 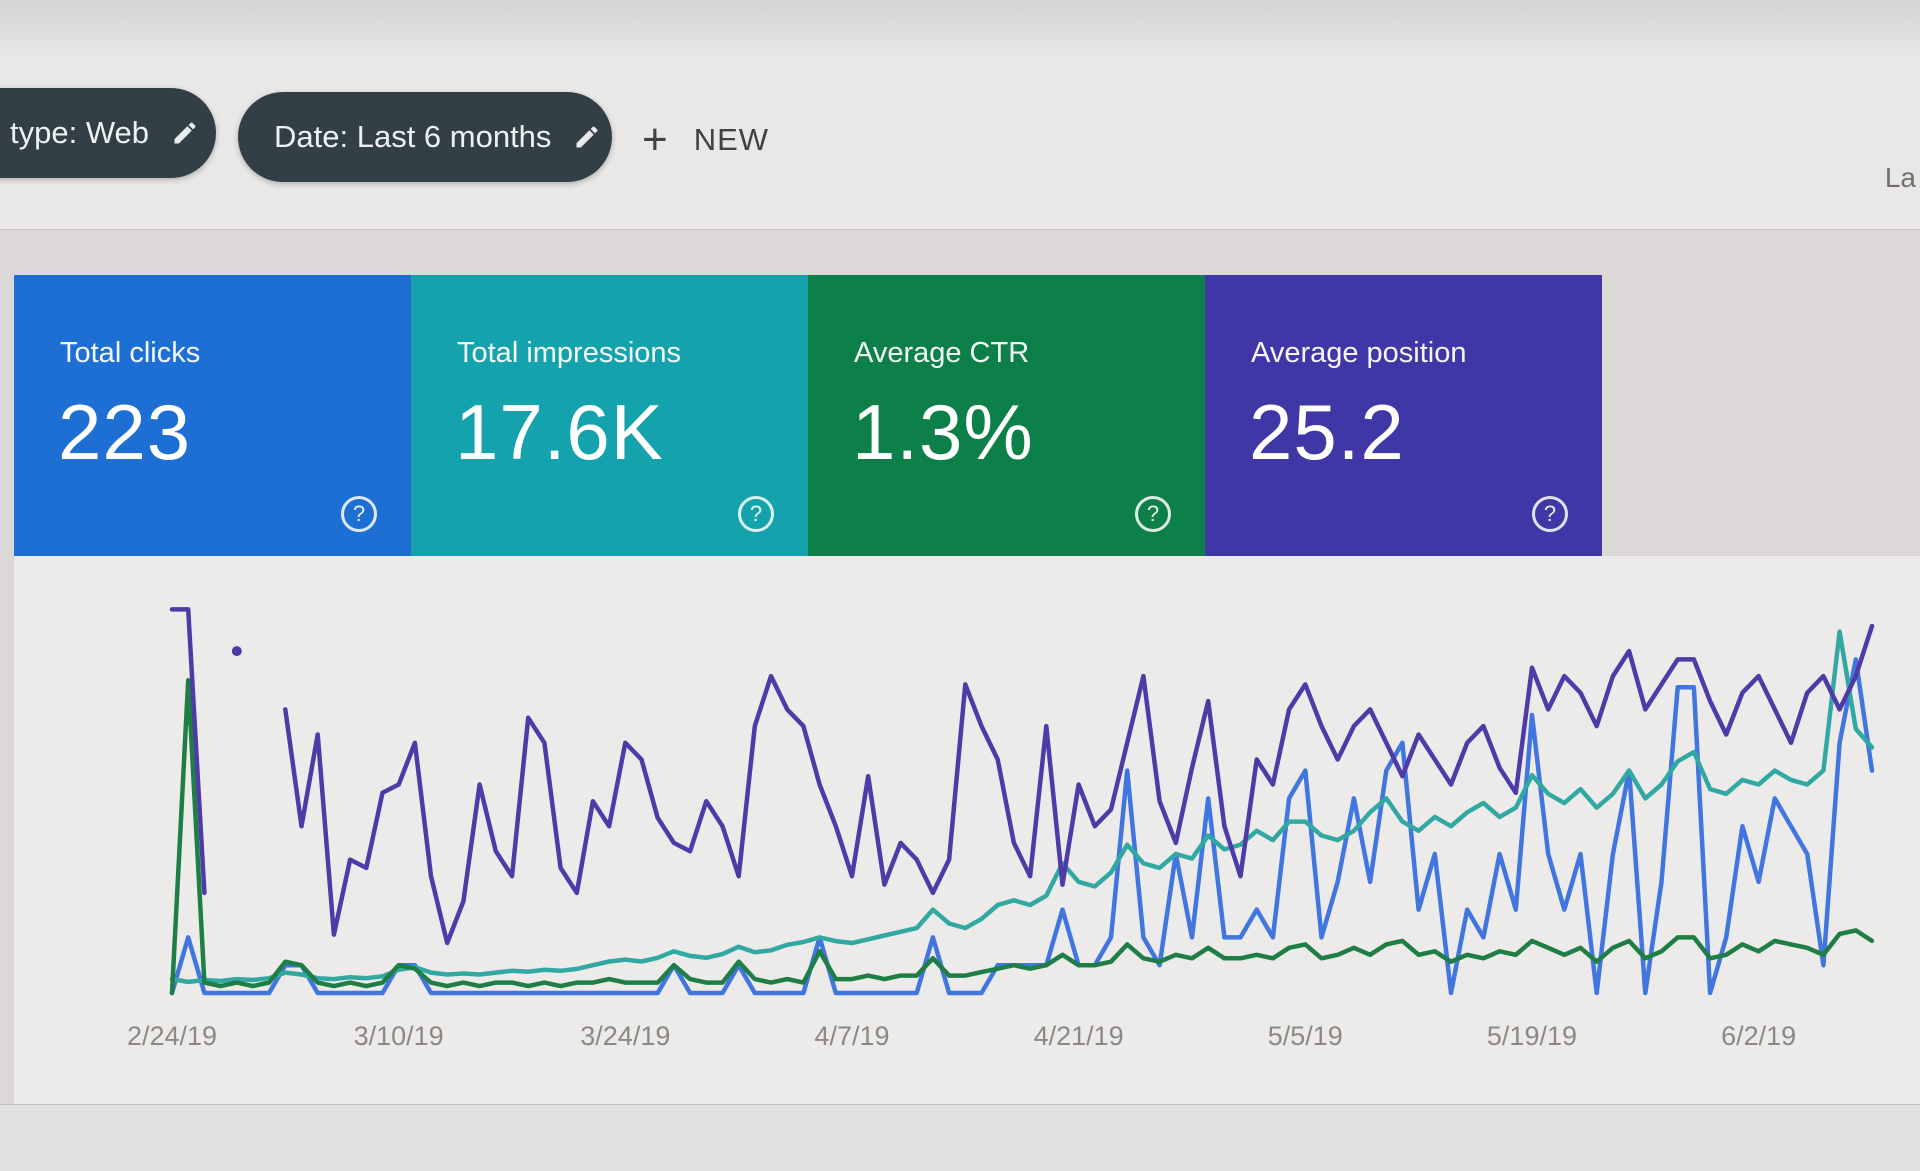 What do you see at coordinates (960, 1137) in the screenshot?
I see `screen-bottom-strip` at bounding box center [960, 1137].